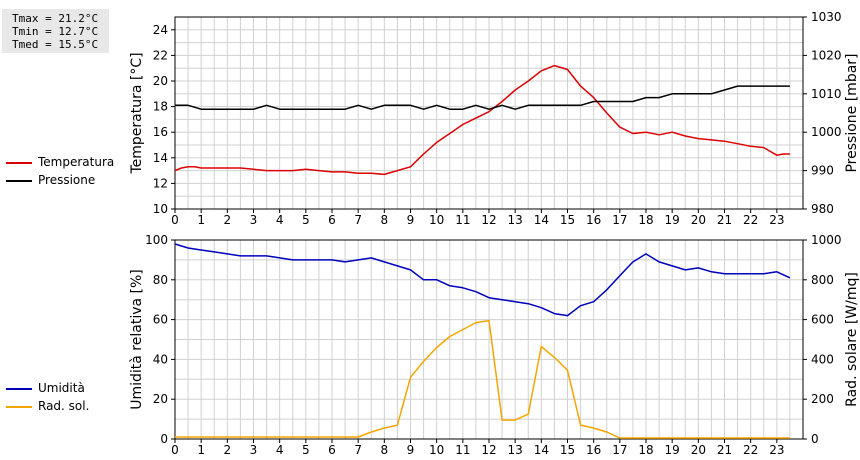  I want to click on legend-item-temperatura: Temperatura, so click(60, 162).